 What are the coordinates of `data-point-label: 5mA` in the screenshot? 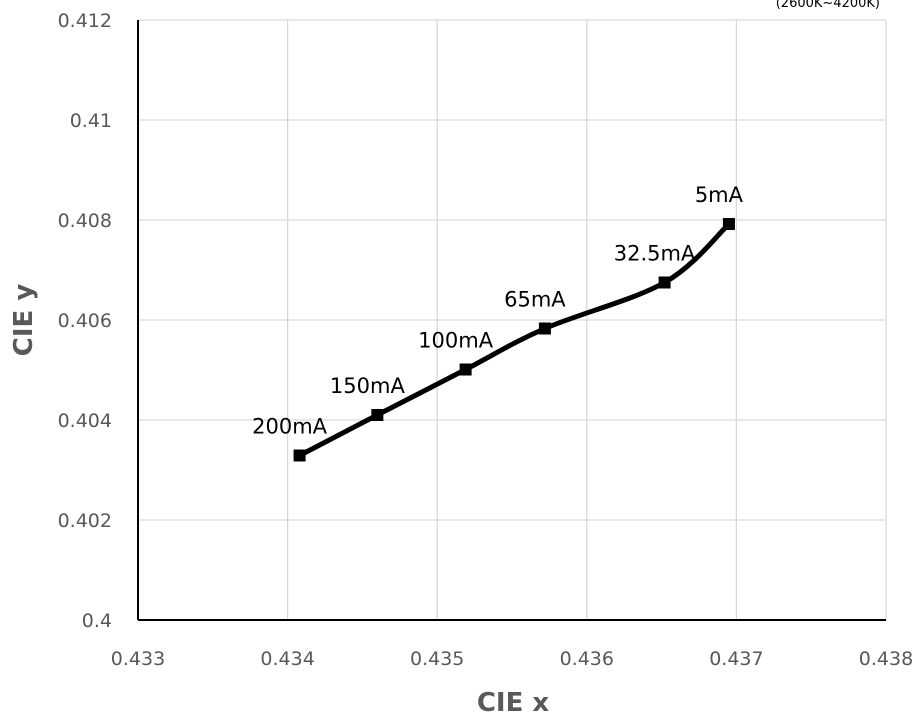 It's located at (719, 195).